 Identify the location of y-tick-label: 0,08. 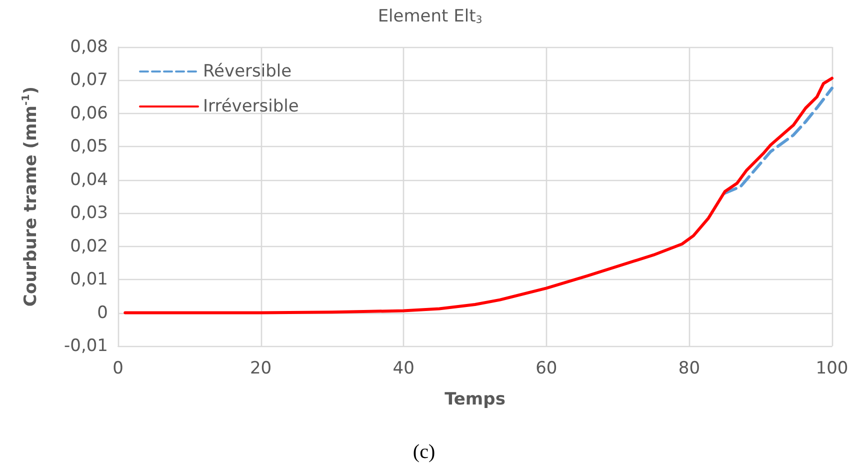
(89, 47).